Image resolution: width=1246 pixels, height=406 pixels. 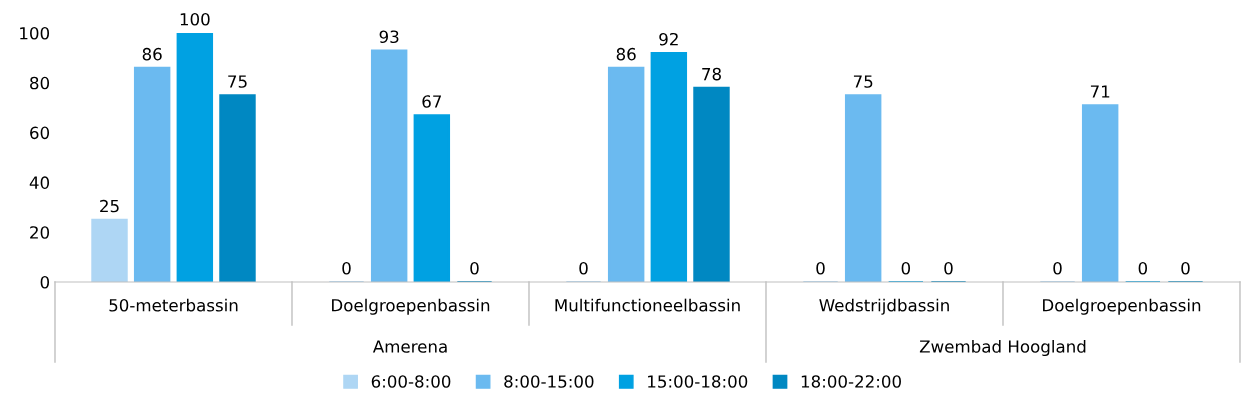 What do you see at coordinates (45, 282) in the screenshot?
I see `y-tick-label: 0` at bounding box center [45, 282].